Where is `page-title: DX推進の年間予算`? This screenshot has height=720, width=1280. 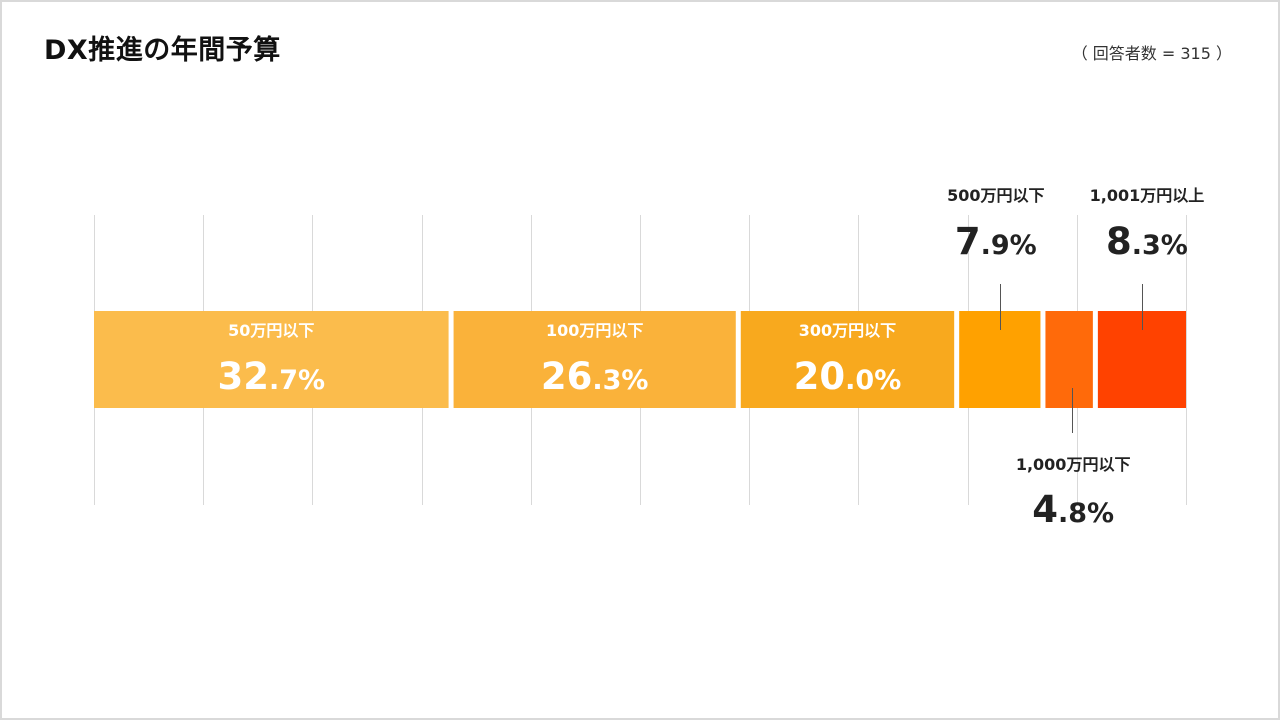
page-title: DX推進の年間予算 is located at coordinates (162, 50).